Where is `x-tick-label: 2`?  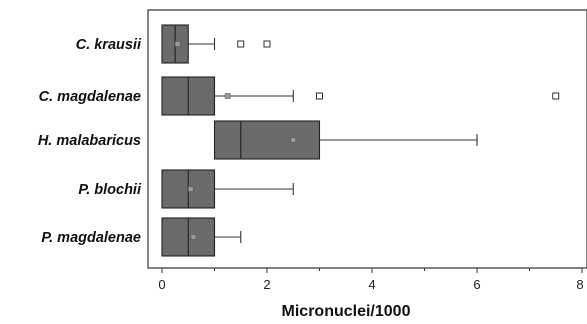 x-tick-label: 2 is located at coordinates (266, 284).